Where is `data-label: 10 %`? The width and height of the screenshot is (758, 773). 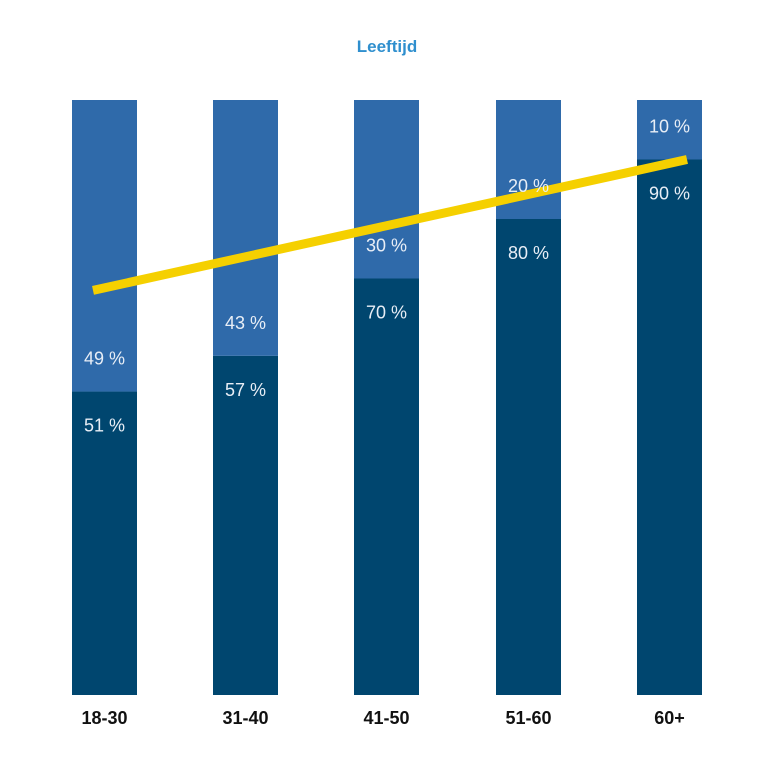
data-label: 10 % is located at coordinates (669, 127).